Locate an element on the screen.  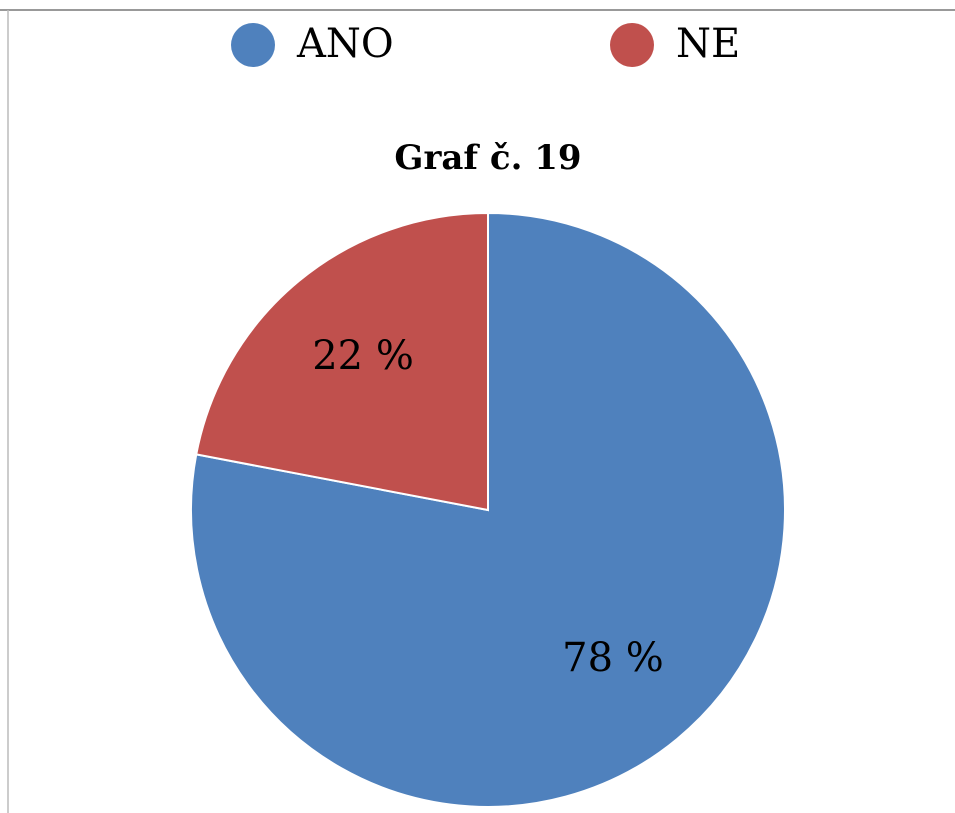
data-label: 78 % is located at coordinates (613, 658).